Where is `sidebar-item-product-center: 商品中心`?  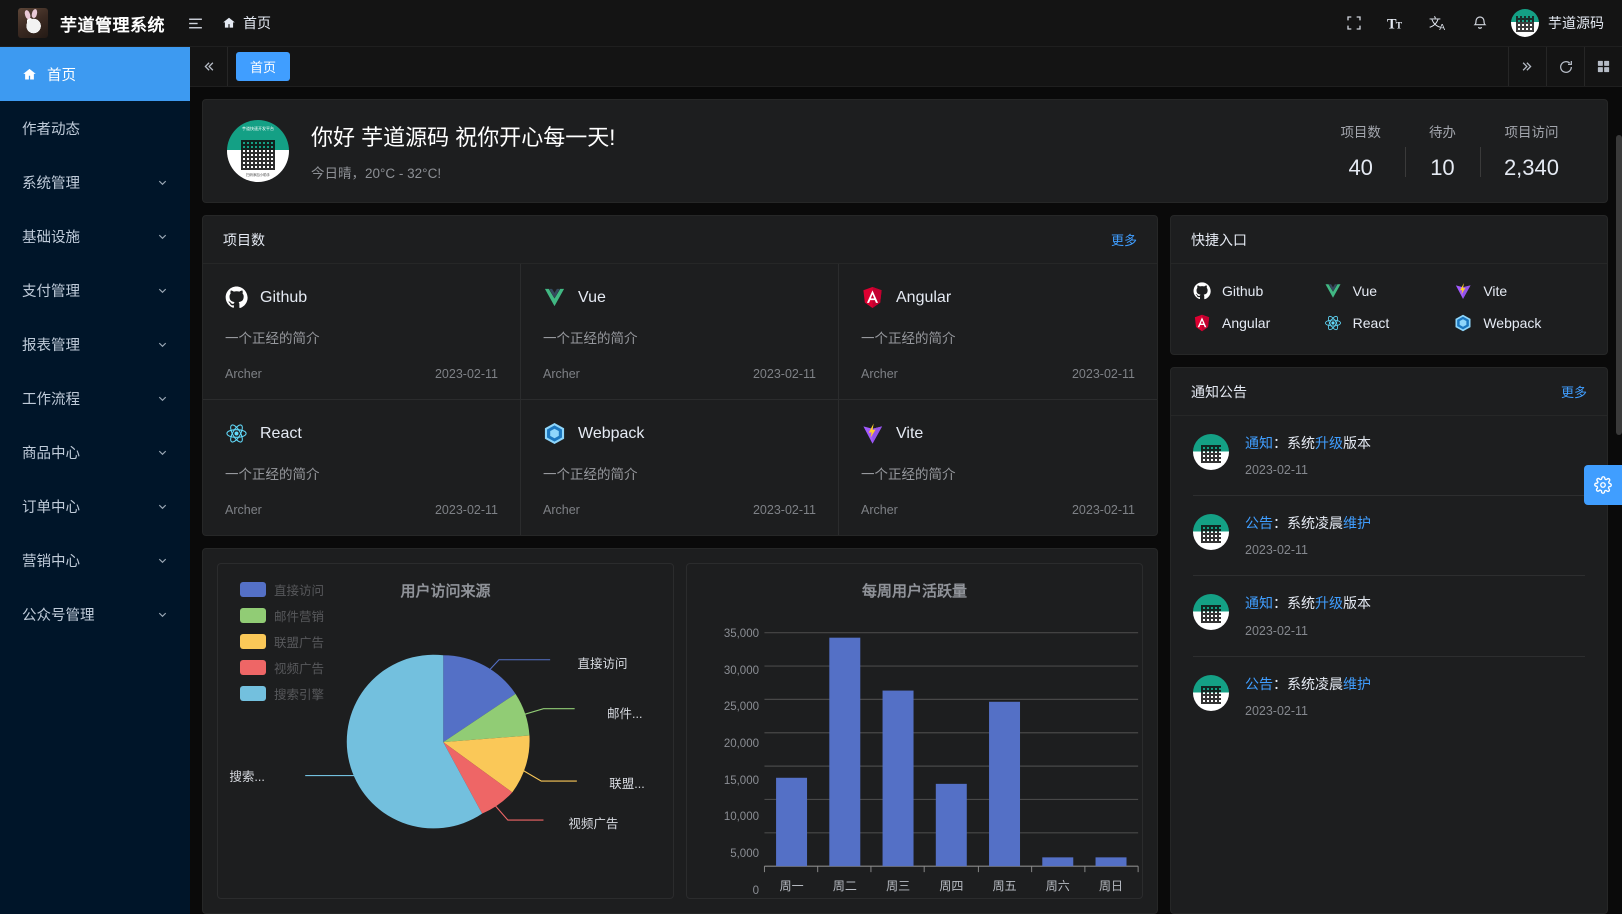 sidebar-item-product-center: 商品中心 is located at coordinates (95, 452).